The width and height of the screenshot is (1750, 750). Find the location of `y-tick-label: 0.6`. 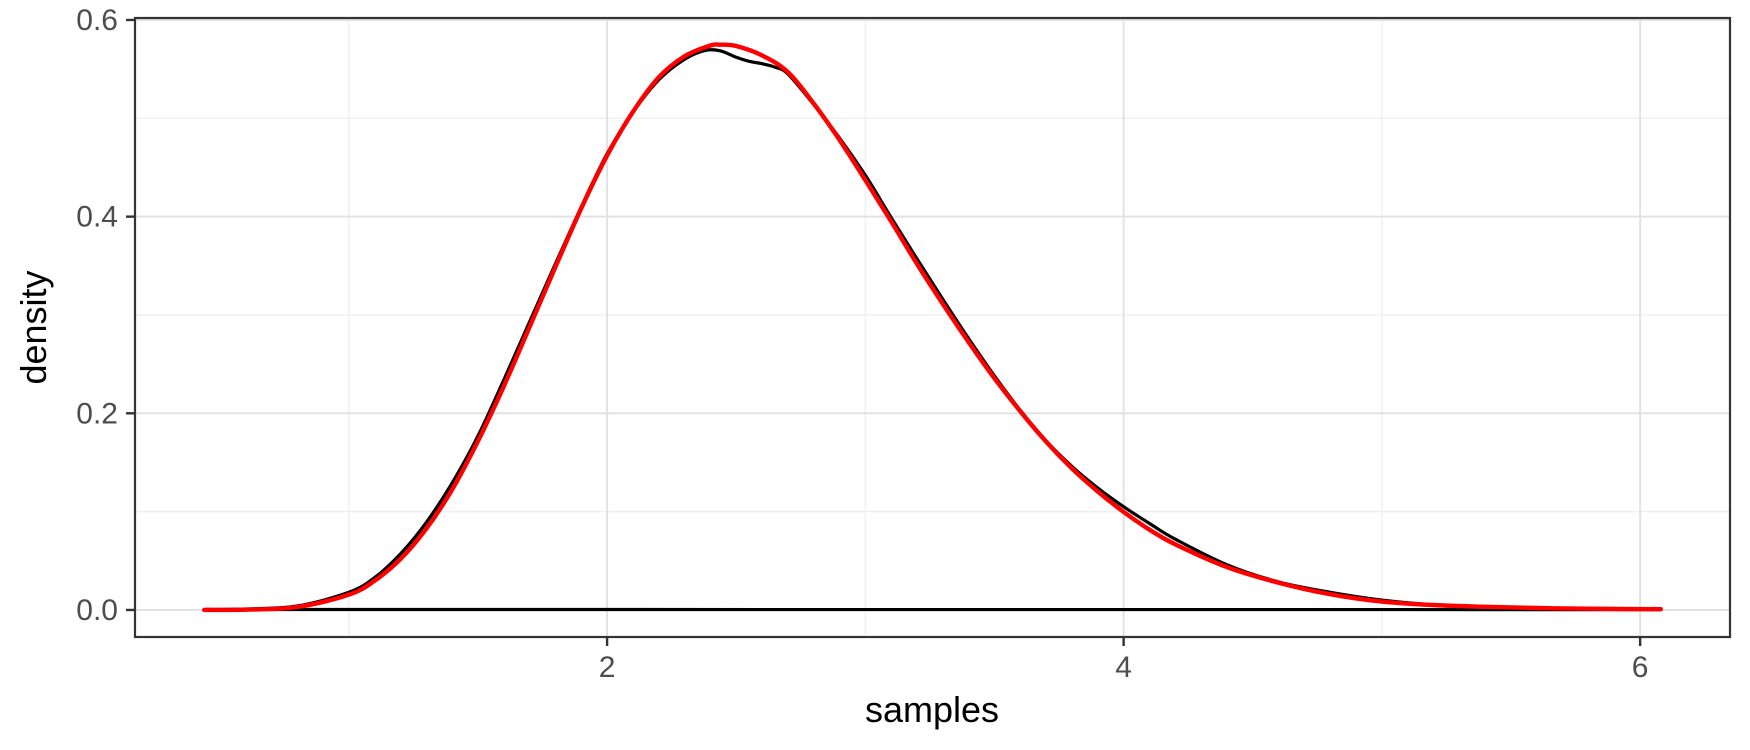

y-tick-label: 0.6 is located at coordinates (97, 20).